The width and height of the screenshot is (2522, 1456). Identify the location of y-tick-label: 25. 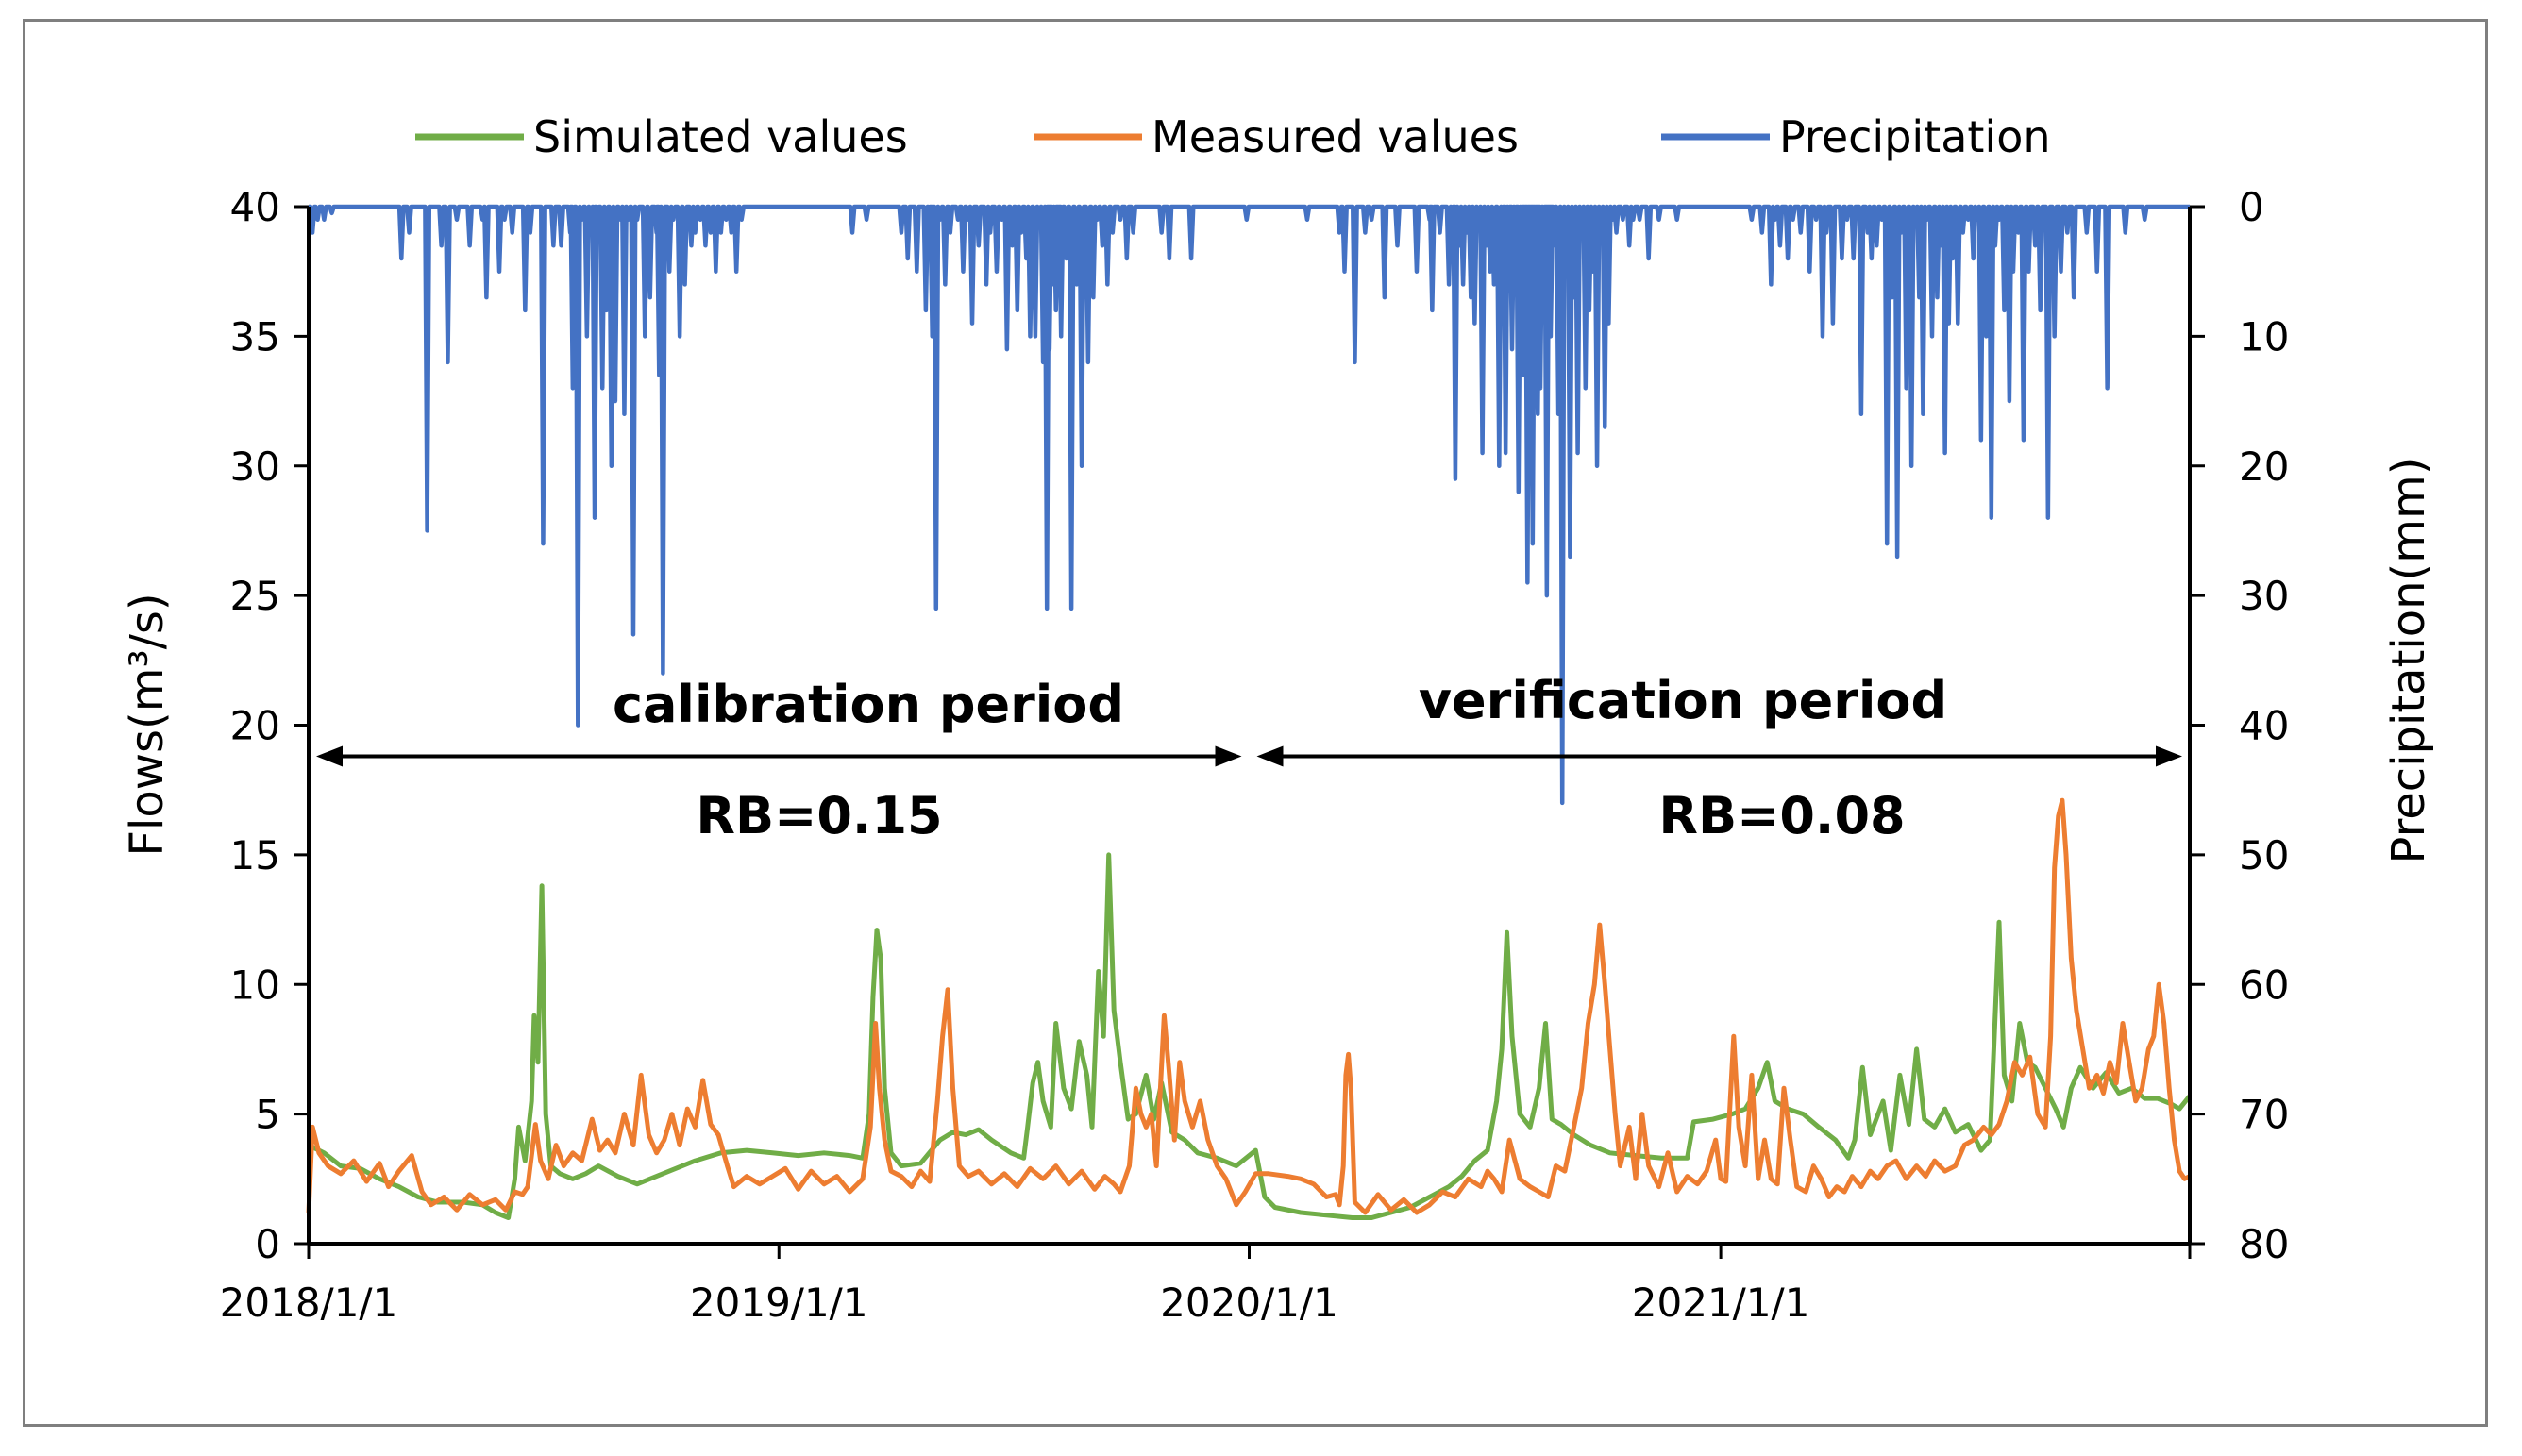
(255, 596).